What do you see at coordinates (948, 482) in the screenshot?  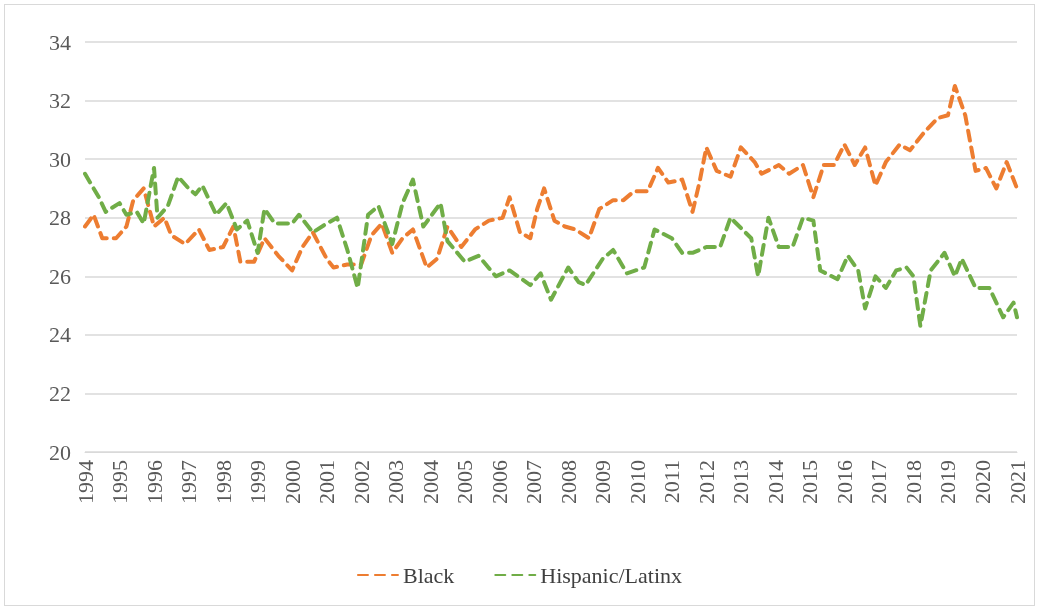 I see `x-tick-label: 2019` at bounding box center [948, 482].